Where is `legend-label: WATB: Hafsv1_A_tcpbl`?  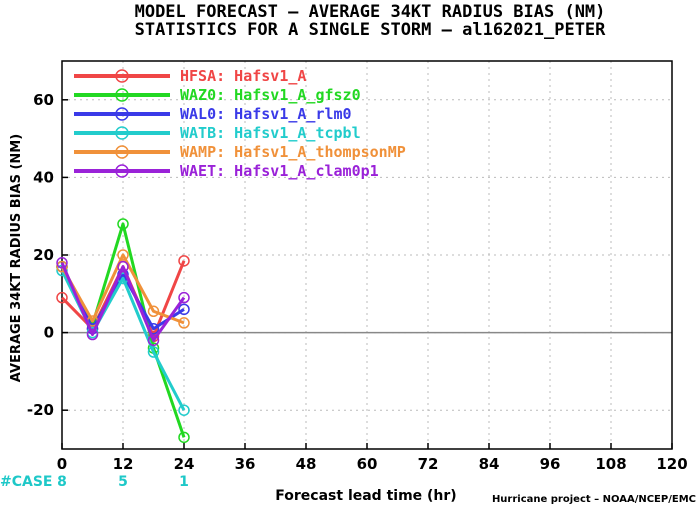 legend-label: WATB: Hafsv1_A_tcpbl is located at coordinates (270, 133).